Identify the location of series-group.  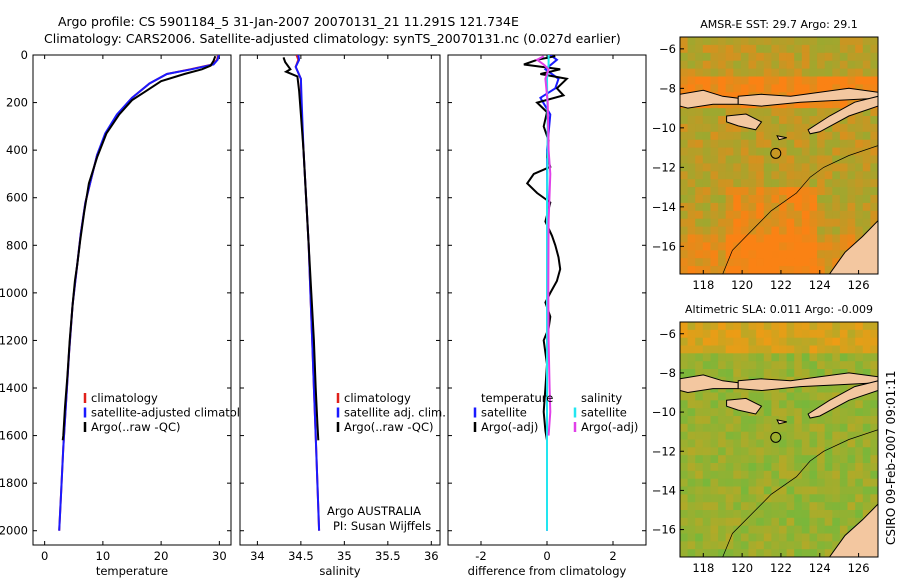
(139, 293).